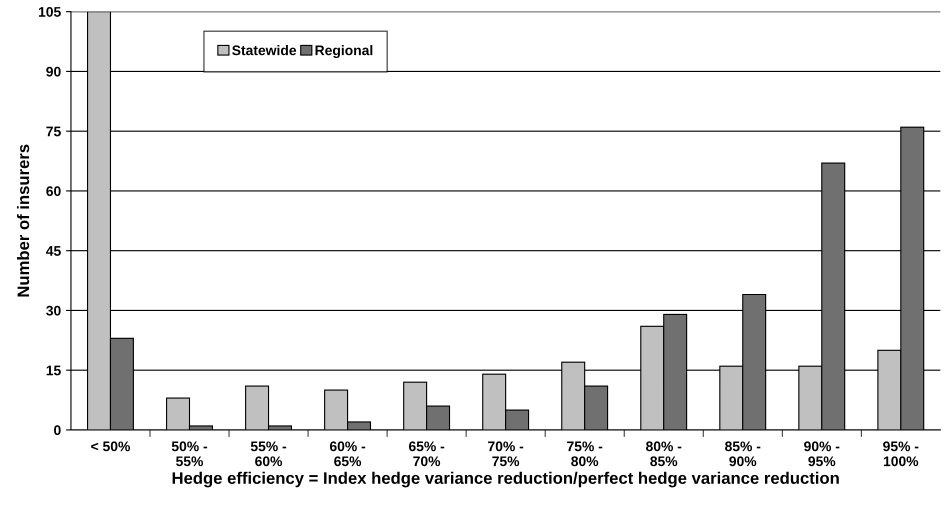  What do you see at coordinates (53, 191) in the screenshot?
I see `y-tick-label: 60` at bounding box center [53, 191].